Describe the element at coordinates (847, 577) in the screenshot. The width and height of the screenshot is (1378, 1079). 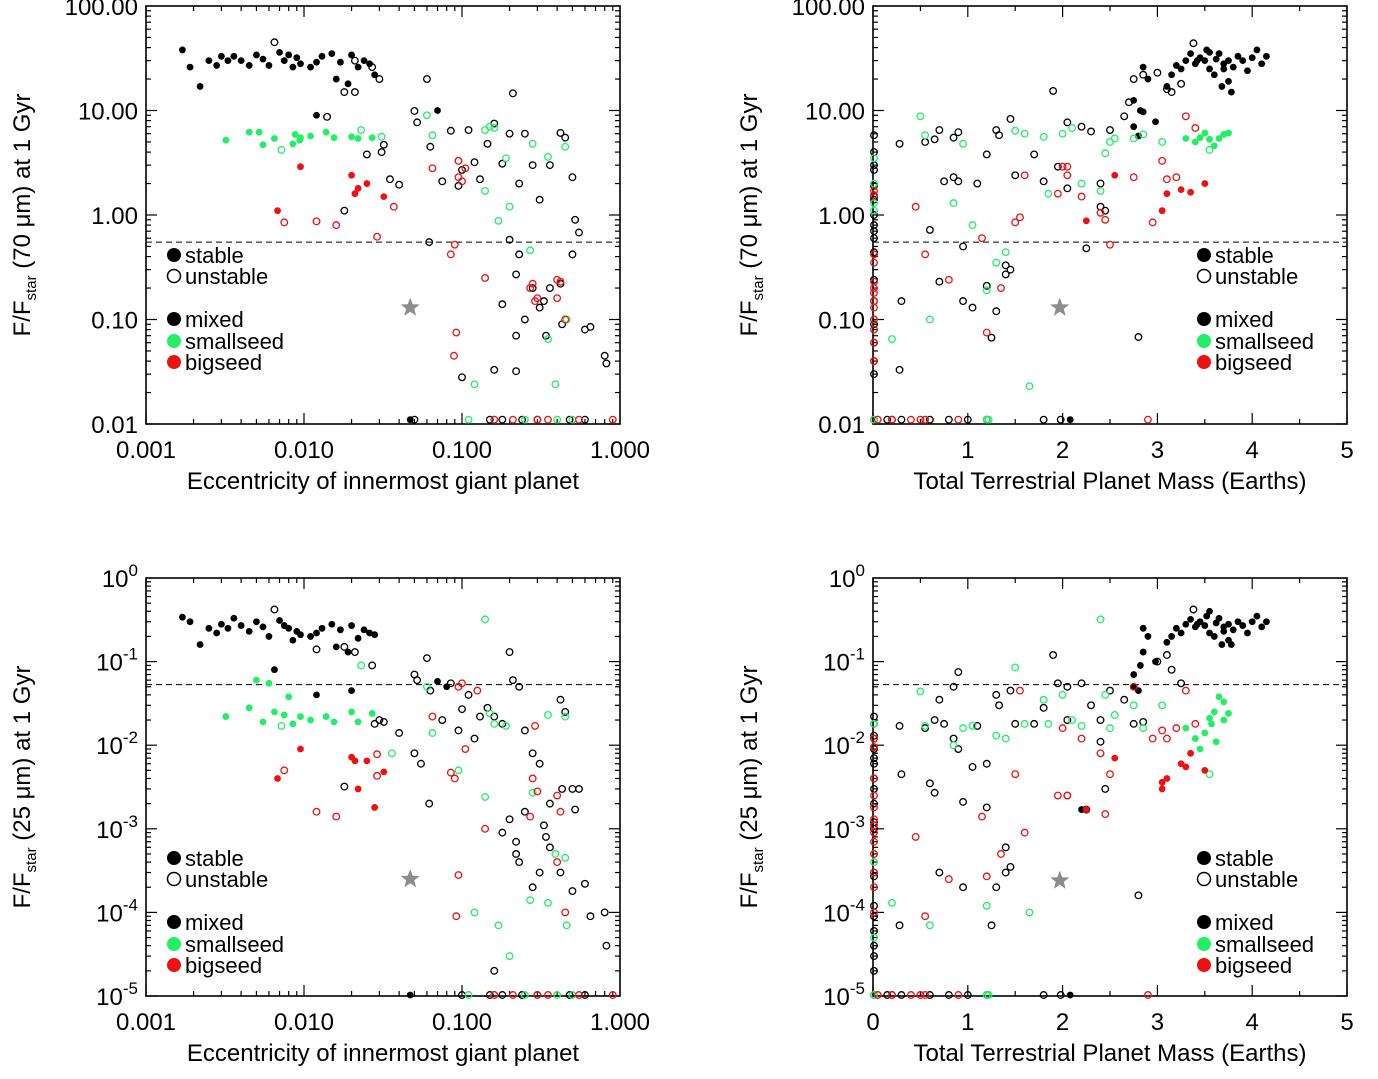
I see `y-tick-label: 10⁰` at that location.